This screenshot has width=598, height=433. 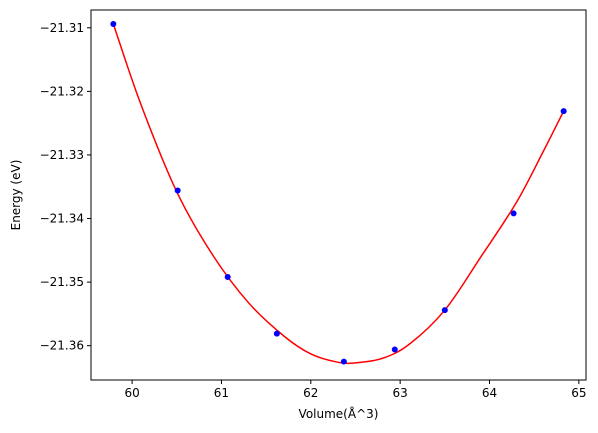 I want to click on y-tick-label: −21.33, so click(x=62, y=155).